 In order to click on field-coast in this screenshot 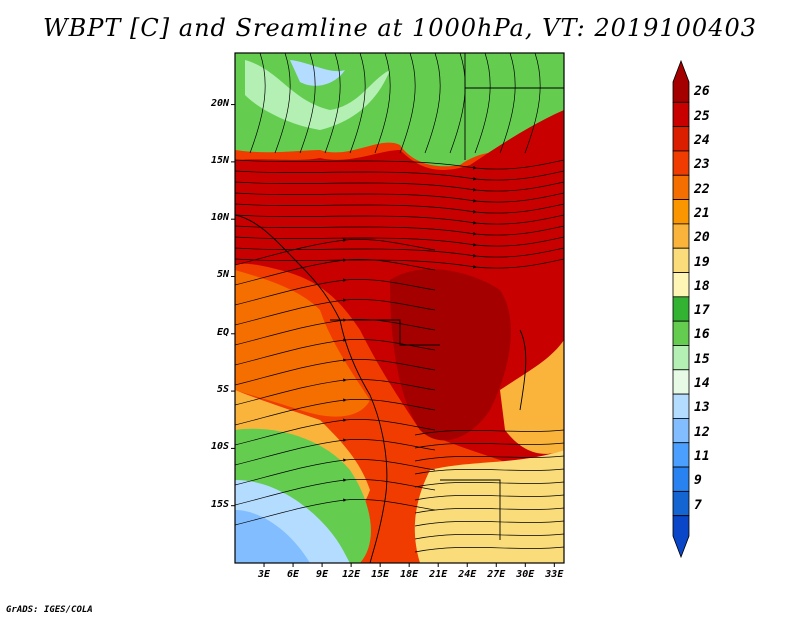, I will do `click(302, 343)`.